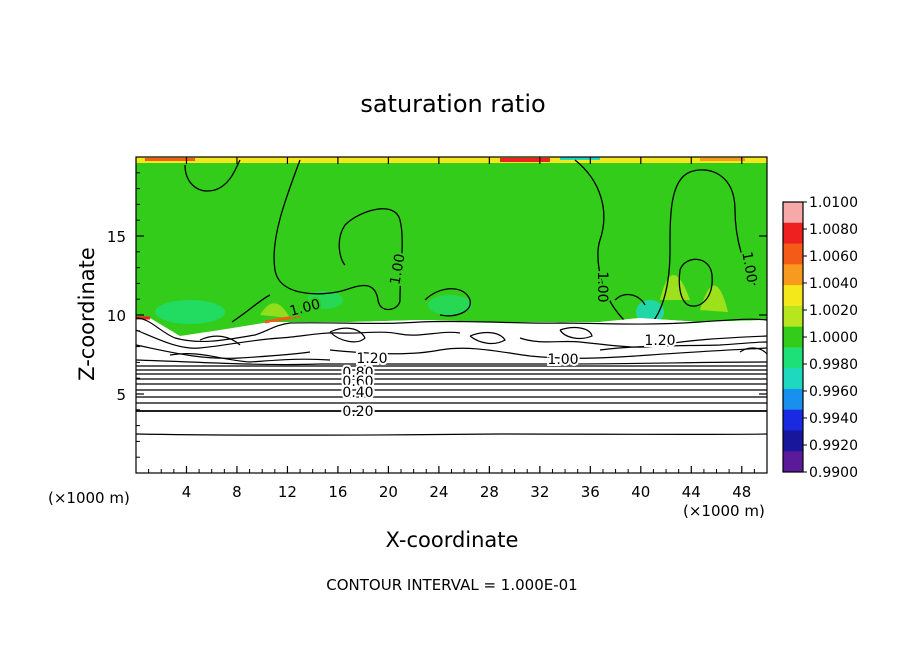 Image resolution: width=904 pixels, height=654 pixels. I want to click on colorbar-label: 1.0000, so click(833, 338).